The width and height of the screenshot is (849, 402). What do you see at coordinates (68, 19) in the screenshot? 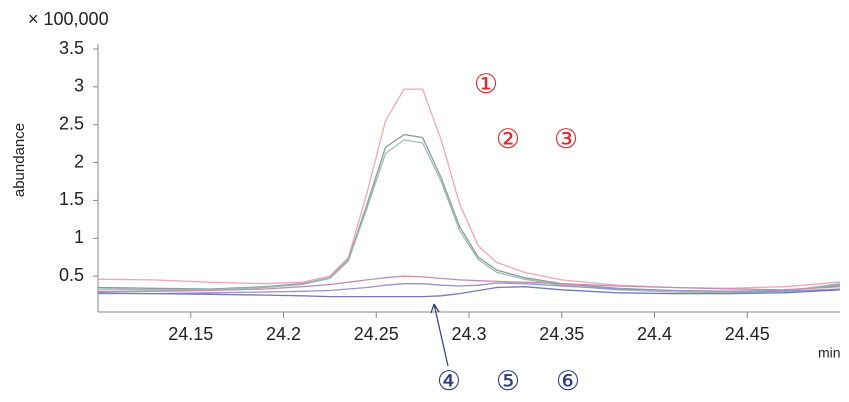
I see `y-multiplier: × 100,000` at bounding box center [68, 19].